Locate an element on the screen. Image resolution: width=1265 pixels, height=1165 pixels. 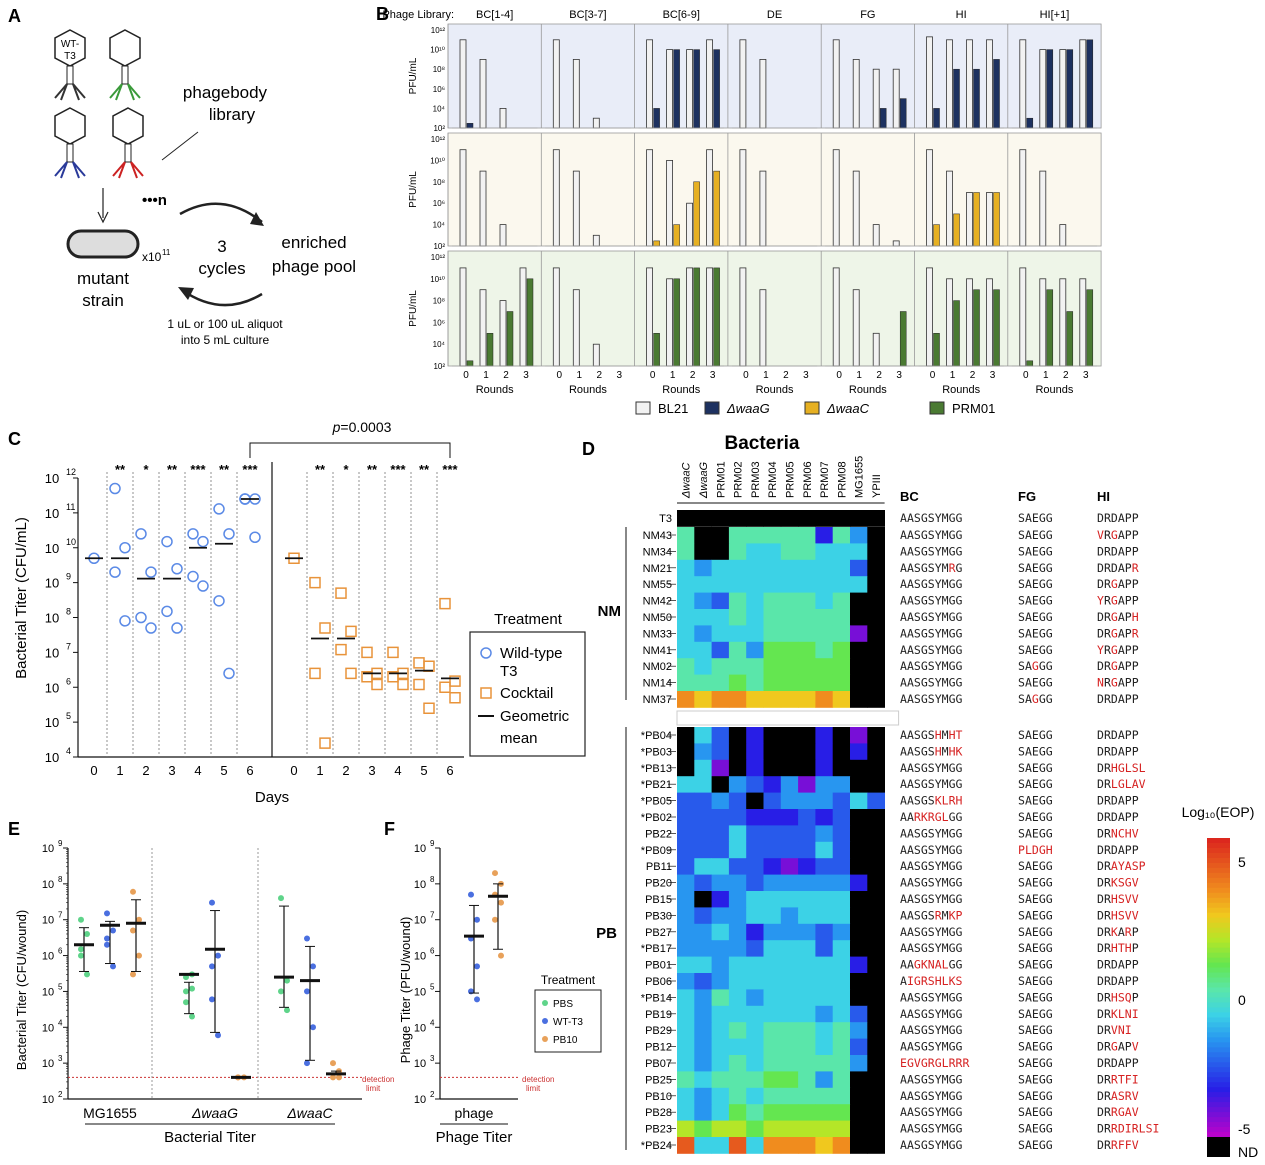
category-label: phage is located at coordinates (474, 1113).